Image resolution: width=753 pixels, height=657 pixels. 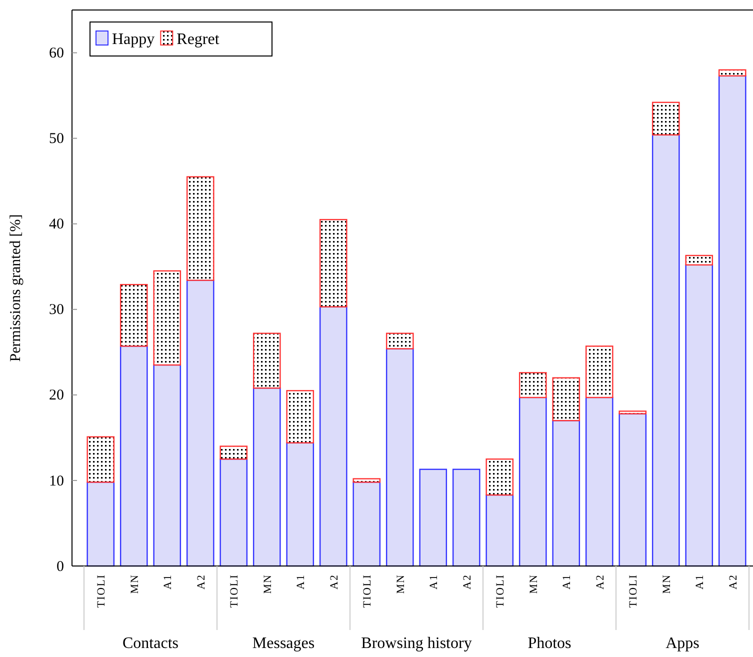 I want to click on y-tick-label: 40, so click(x=56, y=224).